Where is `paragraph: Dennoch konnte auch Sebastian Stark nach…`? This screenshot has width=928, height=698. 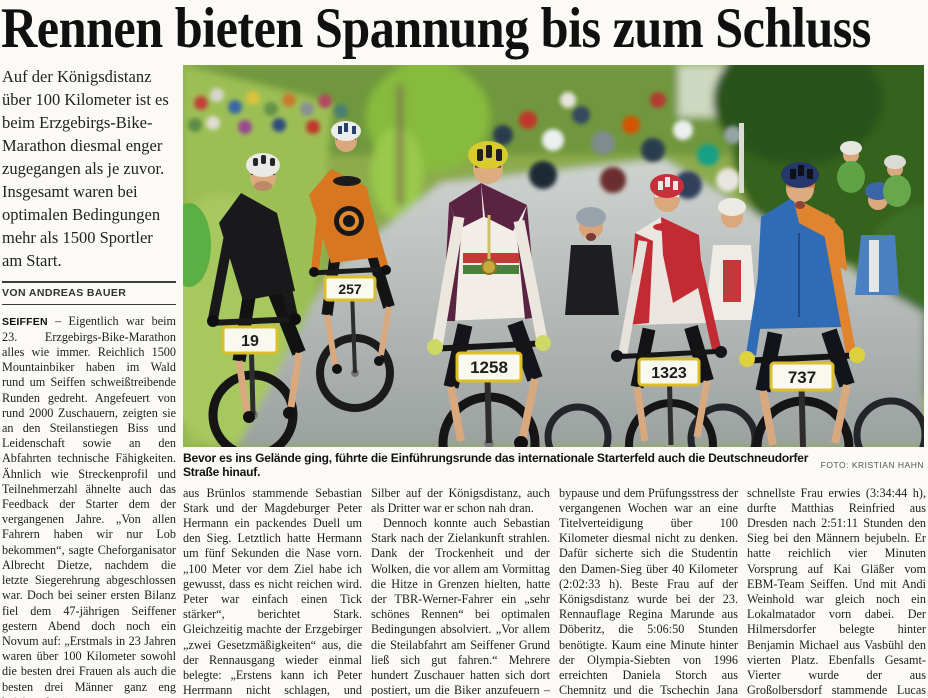 paragraph: Dennoch konnte auch Sebastian Stark nach… is located at coordinates (460, 606).